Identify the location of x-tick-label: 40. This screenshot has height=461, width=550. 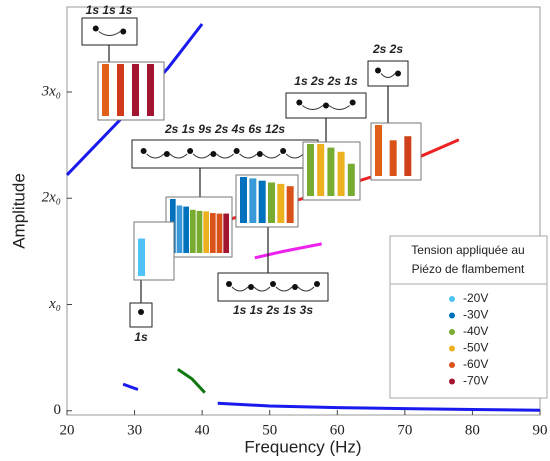
(202, 430).